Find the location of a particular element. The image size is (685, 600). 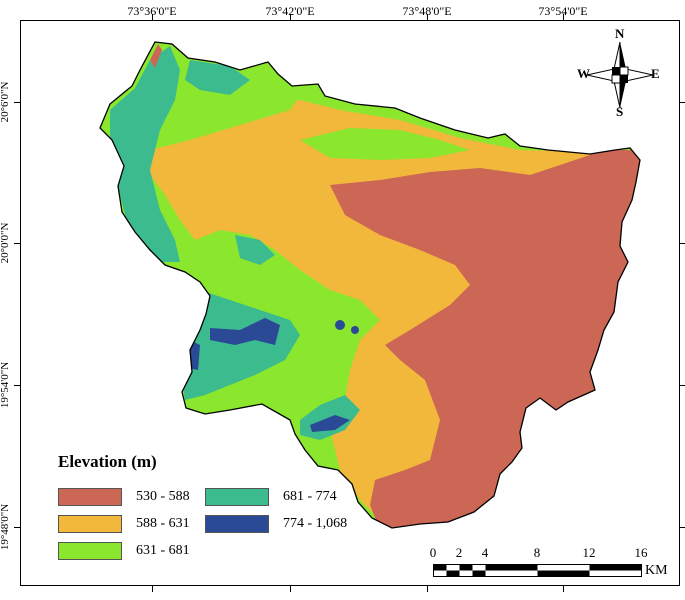

legend-item: 588 - 631 is located at coordinates (124, 524).